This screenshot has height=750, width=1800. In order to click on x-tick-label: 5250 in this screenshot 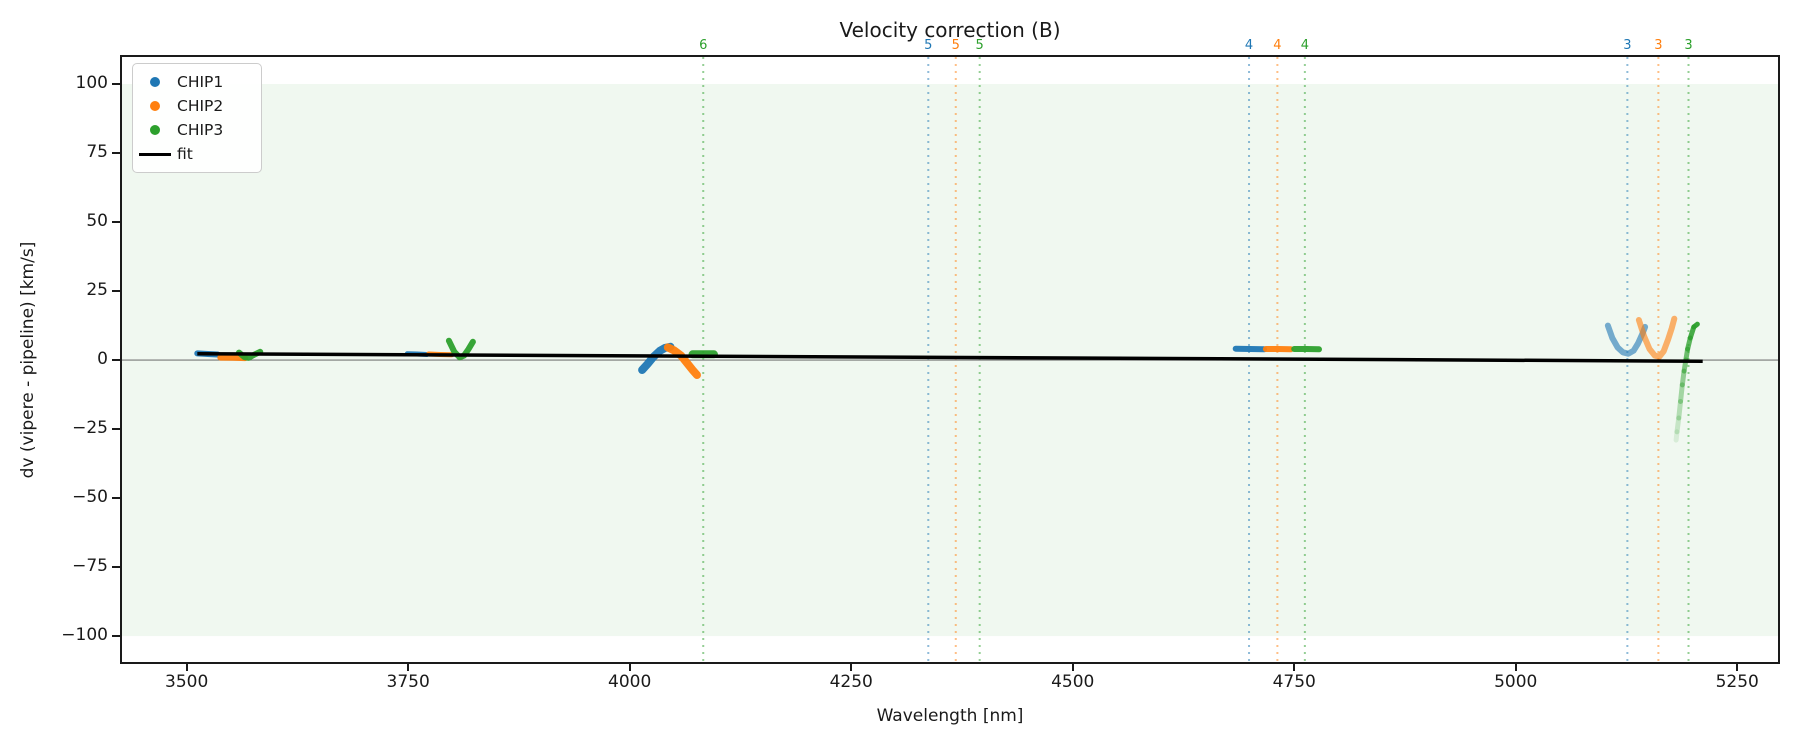, I will do `click(1737, 682)`.